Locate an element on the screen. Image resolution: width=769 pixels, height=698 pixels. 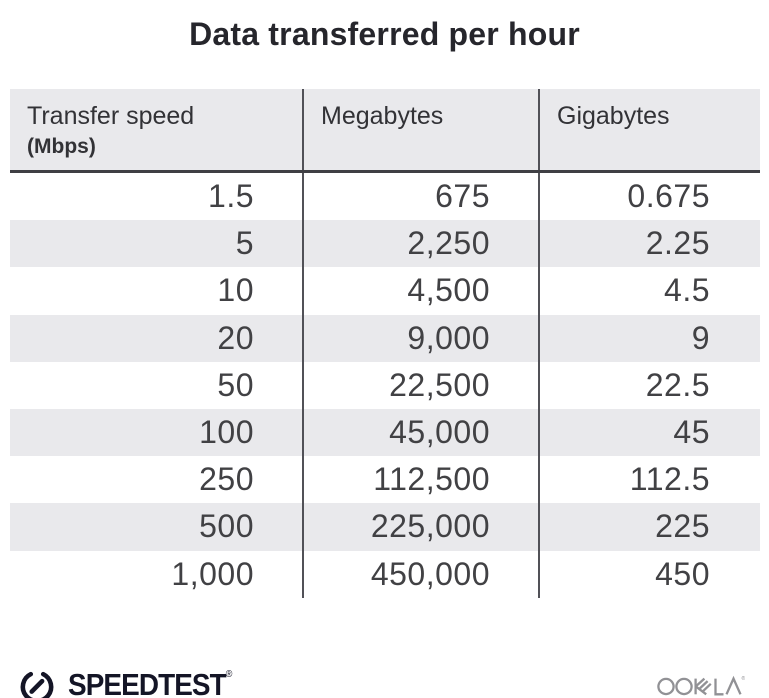
column-header-transfer-speed: Transfer speed (Mbps) is located at coordinates (156, 129).